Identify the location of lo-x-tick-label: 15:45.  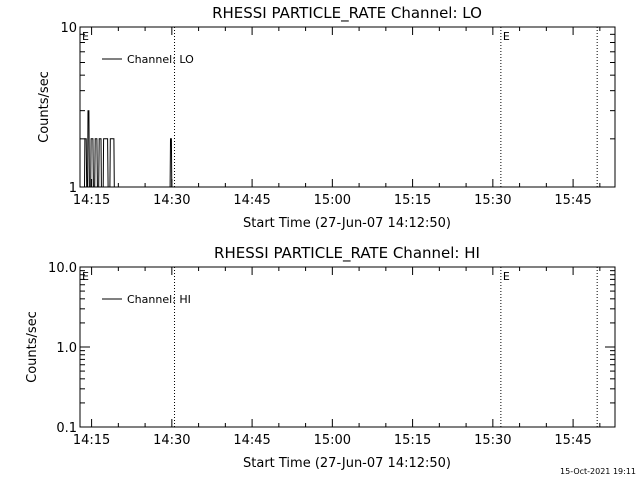
(572, 200).